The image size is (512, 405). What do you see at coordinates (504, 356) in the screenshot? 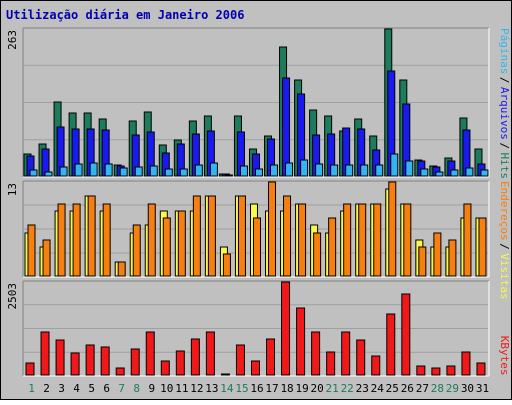
I see `legend-kbytes: KBytes` at bounding box center [504, 356].